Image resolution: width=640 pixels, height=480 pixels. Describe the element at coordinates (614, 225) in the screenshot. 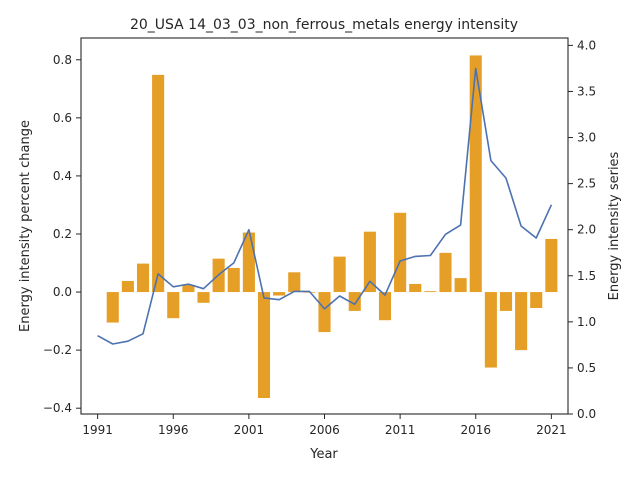

I see `y-axis-right-title: Energy intensity series` at that location.